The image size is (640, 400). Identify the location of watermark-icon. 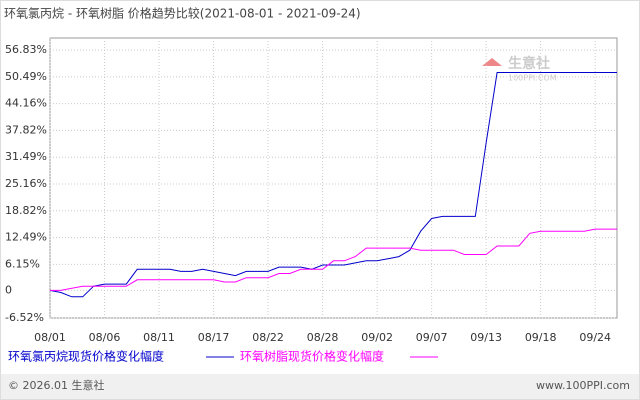
(492, 62).